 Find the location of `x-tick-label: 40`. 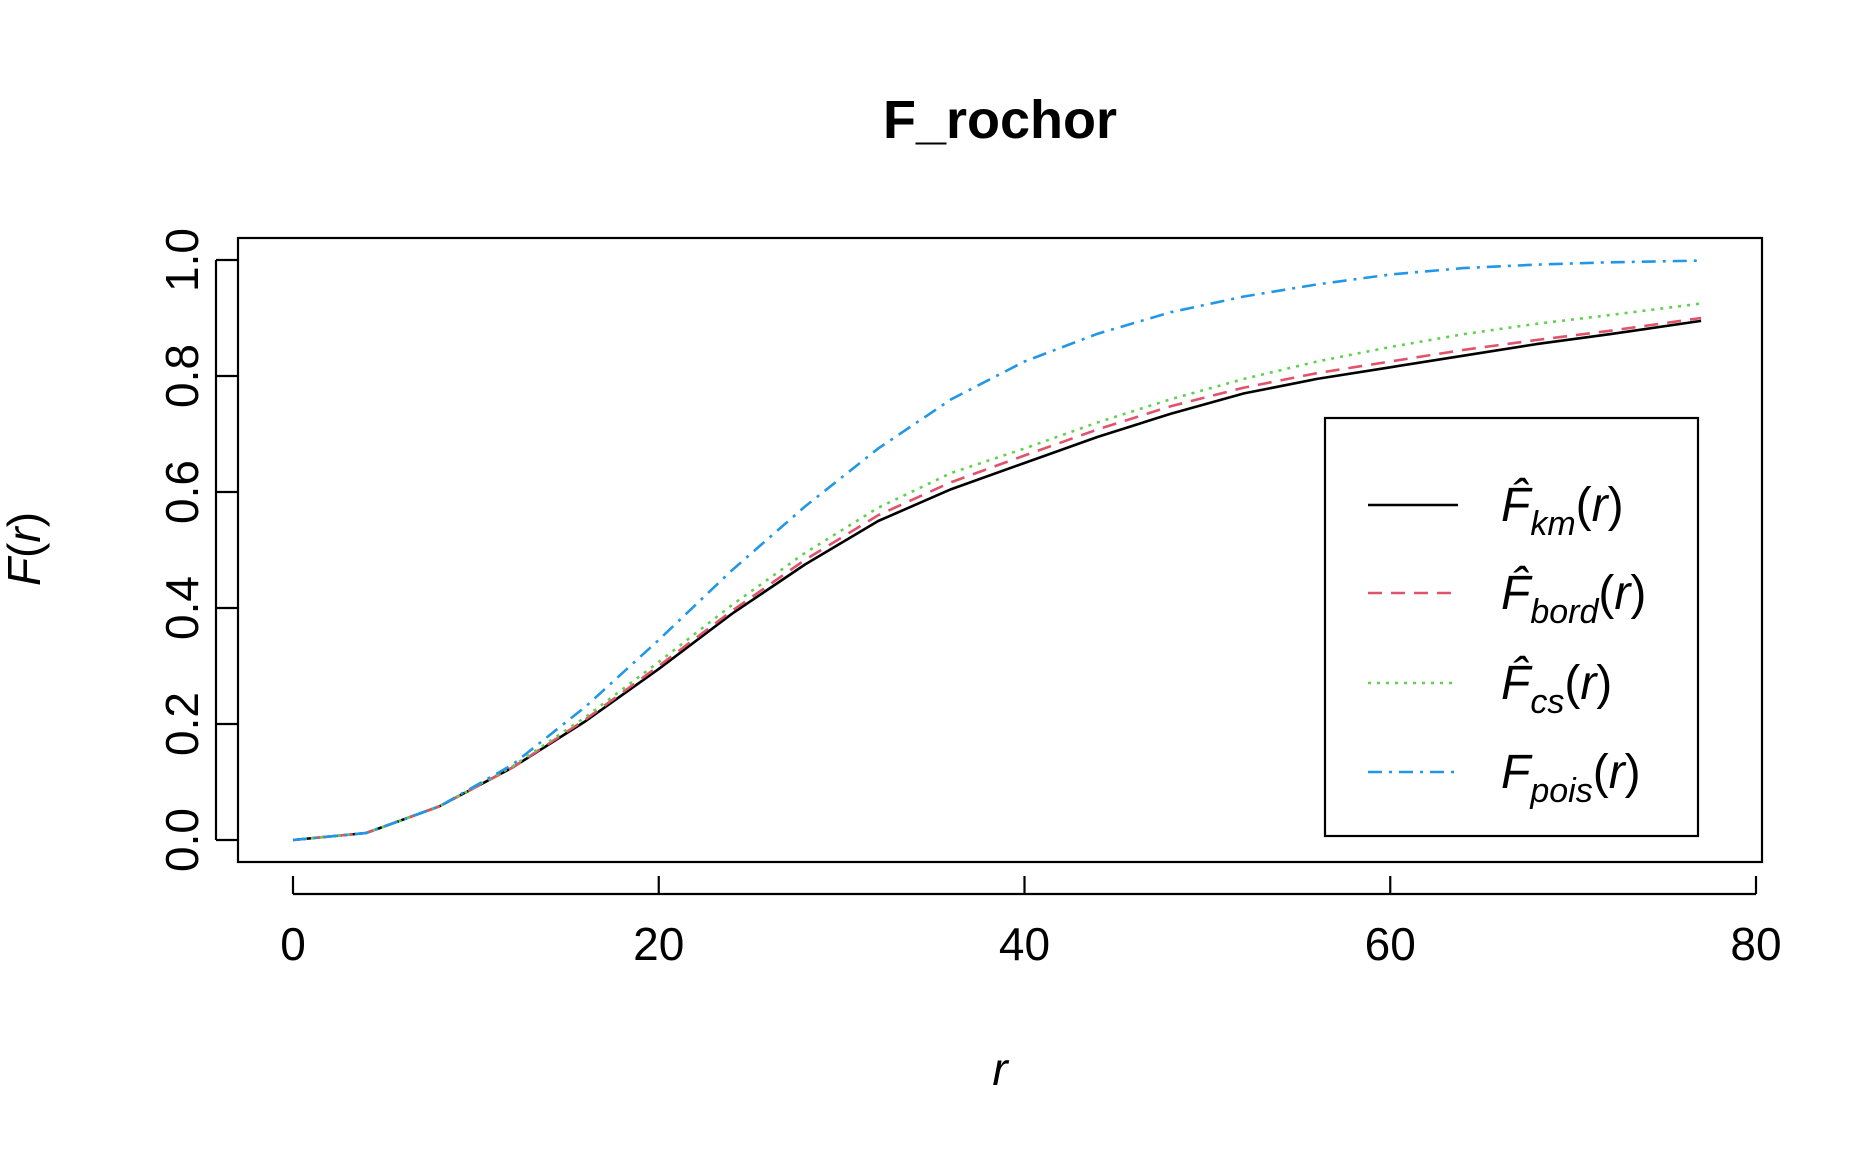

x-tick-label: 40 is located at coordinates (1024, 944).